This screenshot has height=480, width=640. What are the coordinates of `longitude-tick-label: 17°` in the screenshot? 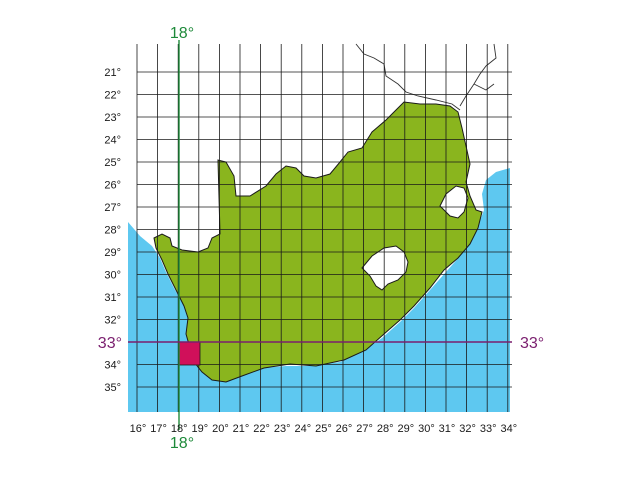 It's located at (158, 429).